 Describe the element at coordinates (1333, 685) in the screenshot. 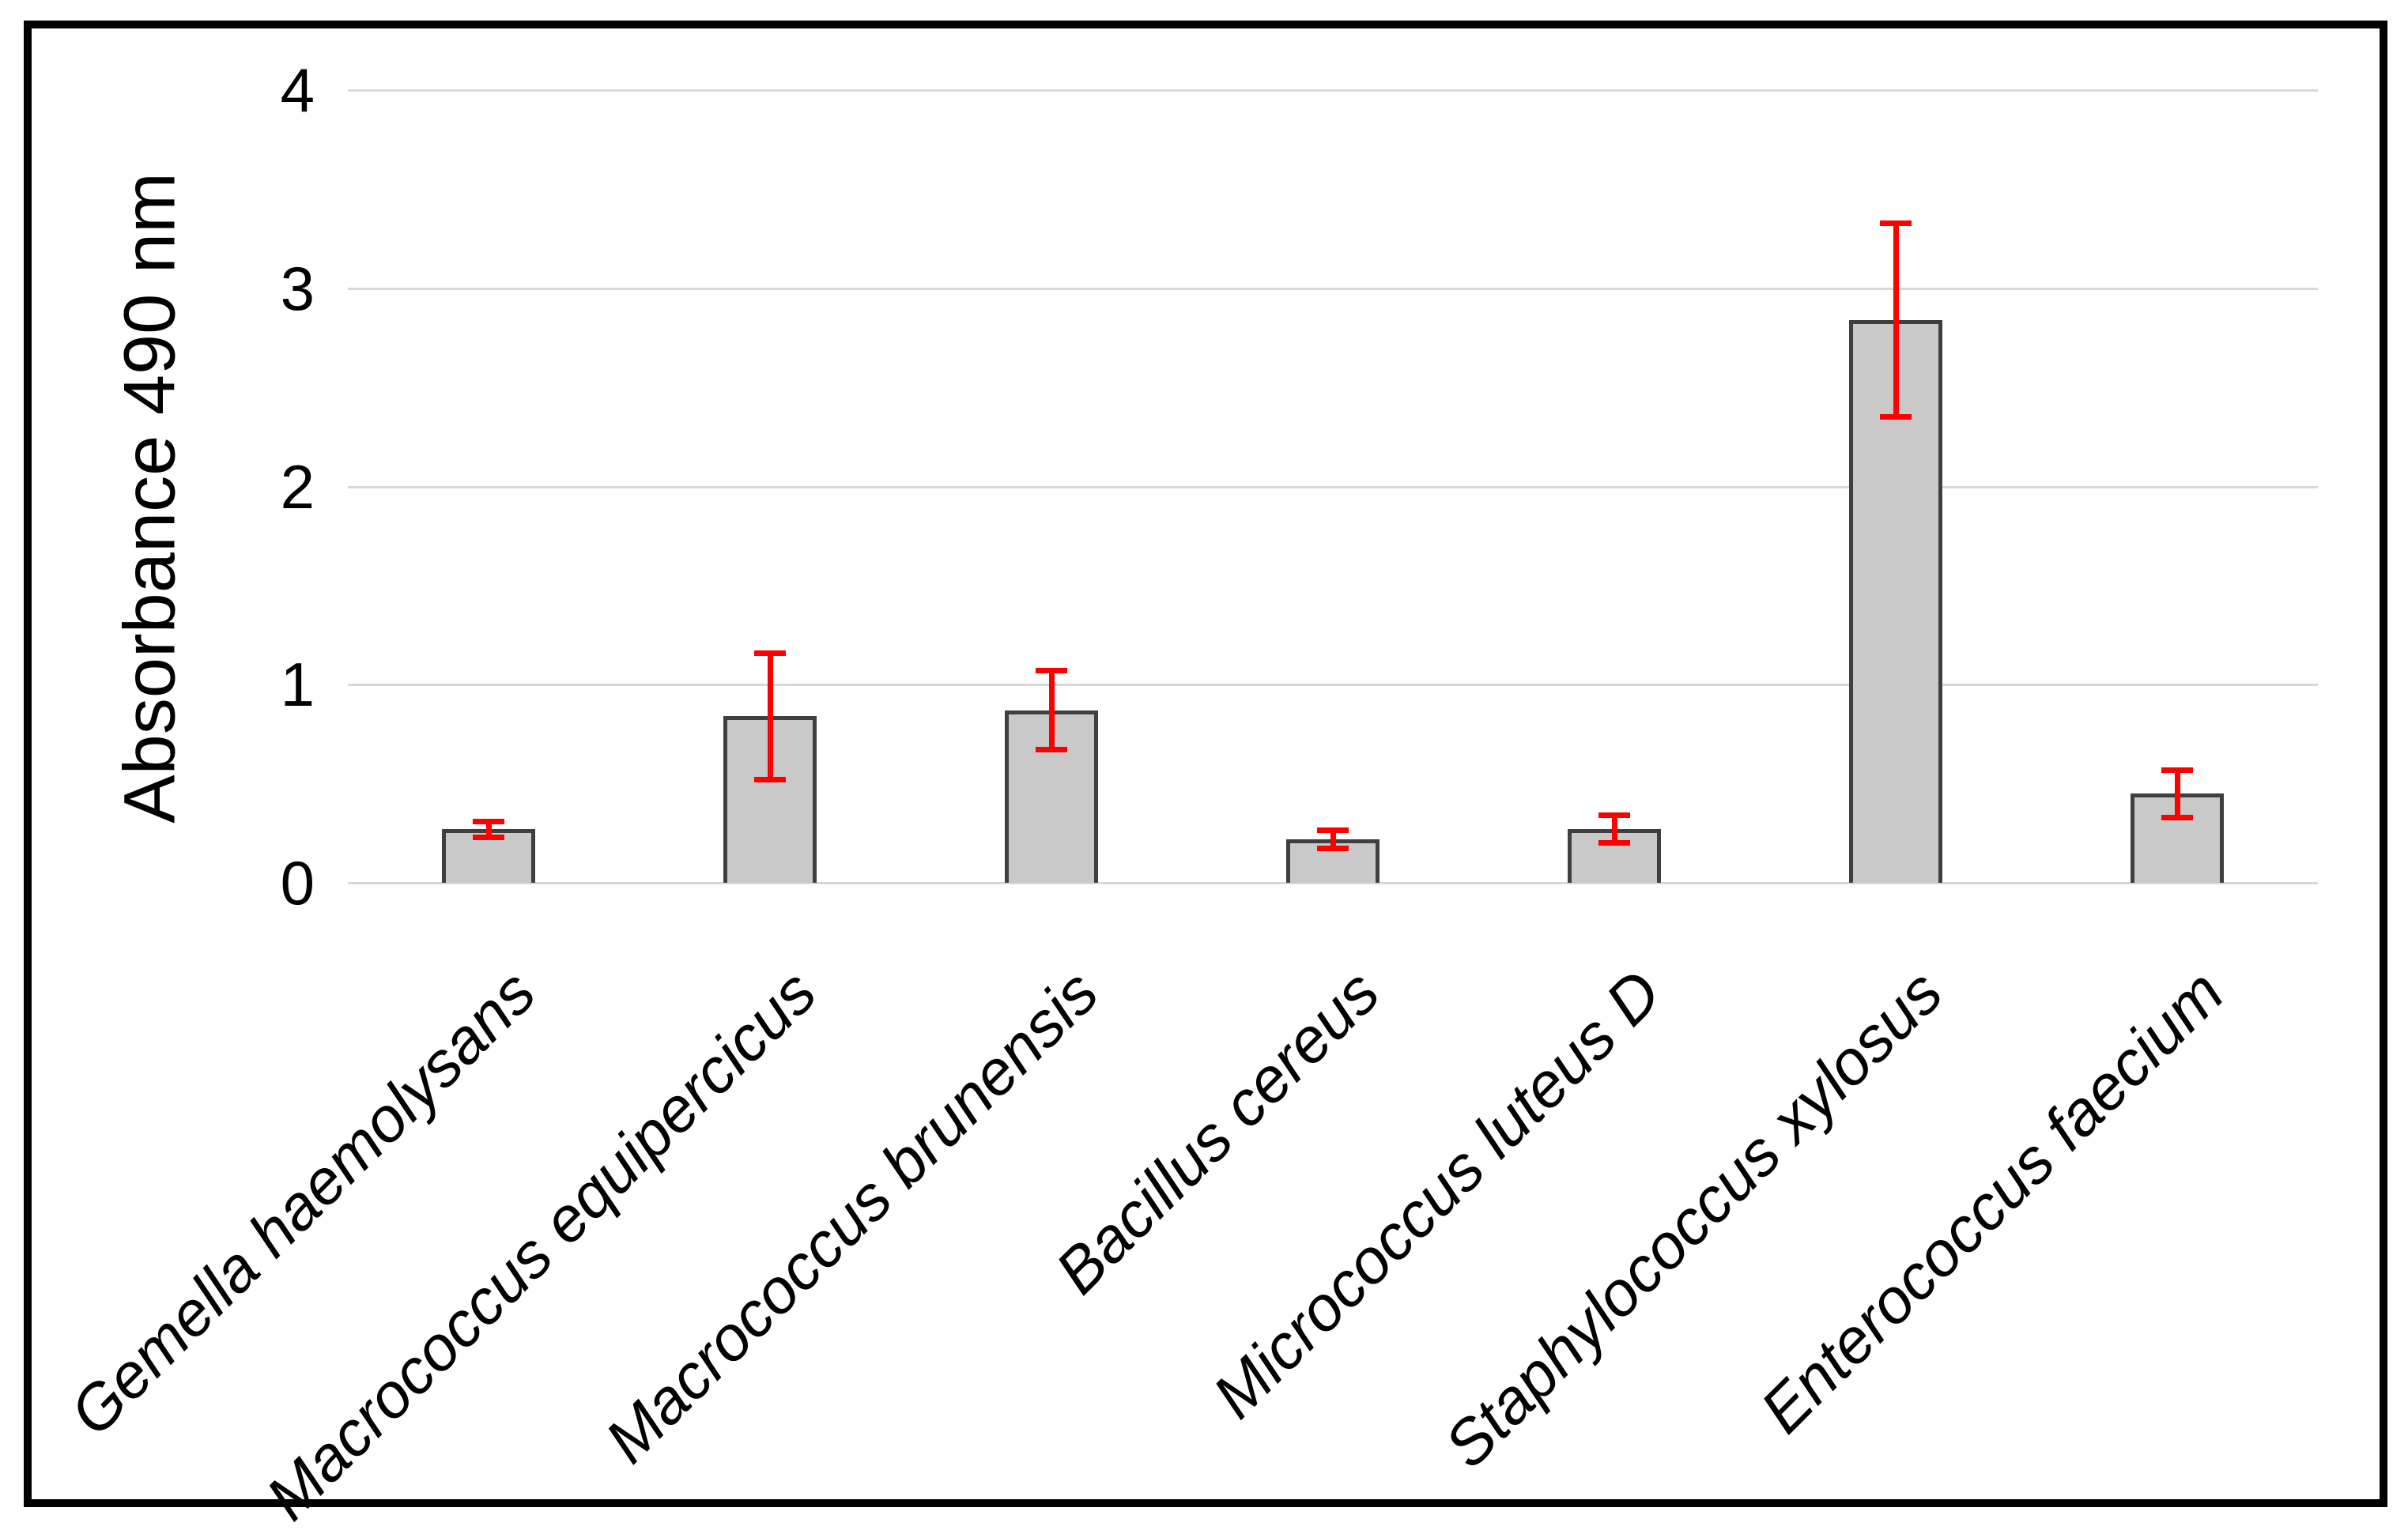

I see `gridline-y1` at that location.